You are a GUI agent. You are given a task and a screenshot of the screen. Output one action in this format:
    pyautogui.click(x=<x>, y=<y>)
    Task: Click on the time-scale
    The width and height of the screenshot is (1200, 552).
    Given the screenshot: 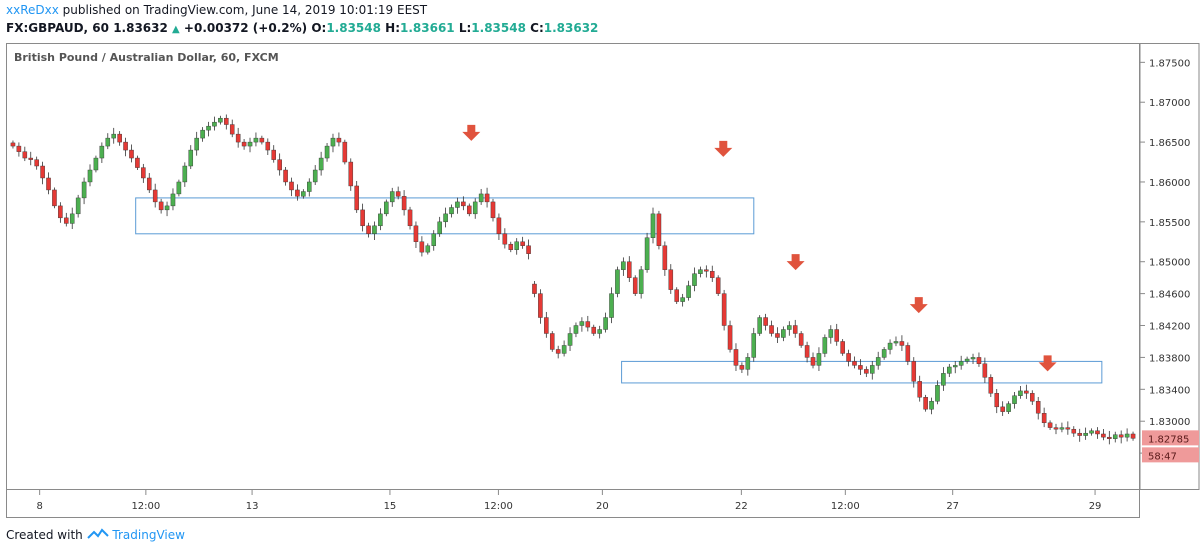 What is the action you would take?
    pyautogui.click(x=573, y=503)
    